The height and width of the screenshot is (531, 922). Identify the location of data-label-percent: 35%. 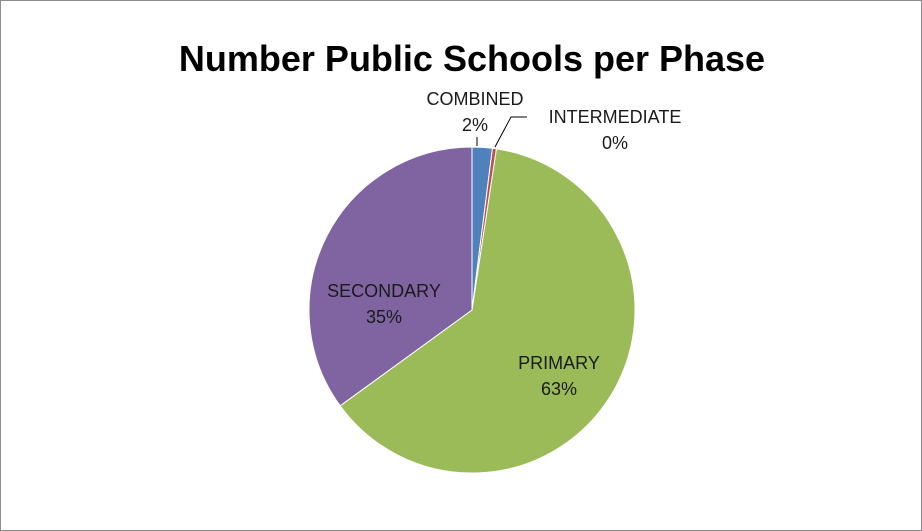
(384, 317).